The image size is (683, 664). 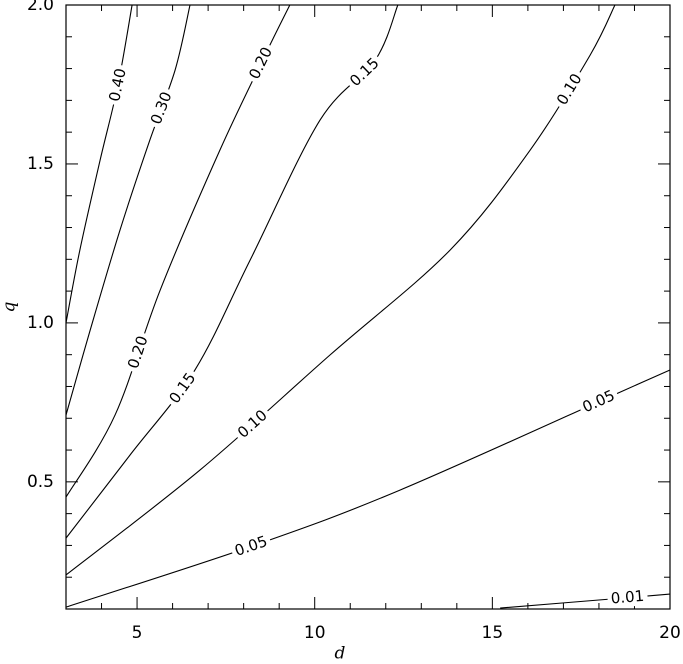 I want to click on x-tick-label: 20, so click(x=670, y=633).